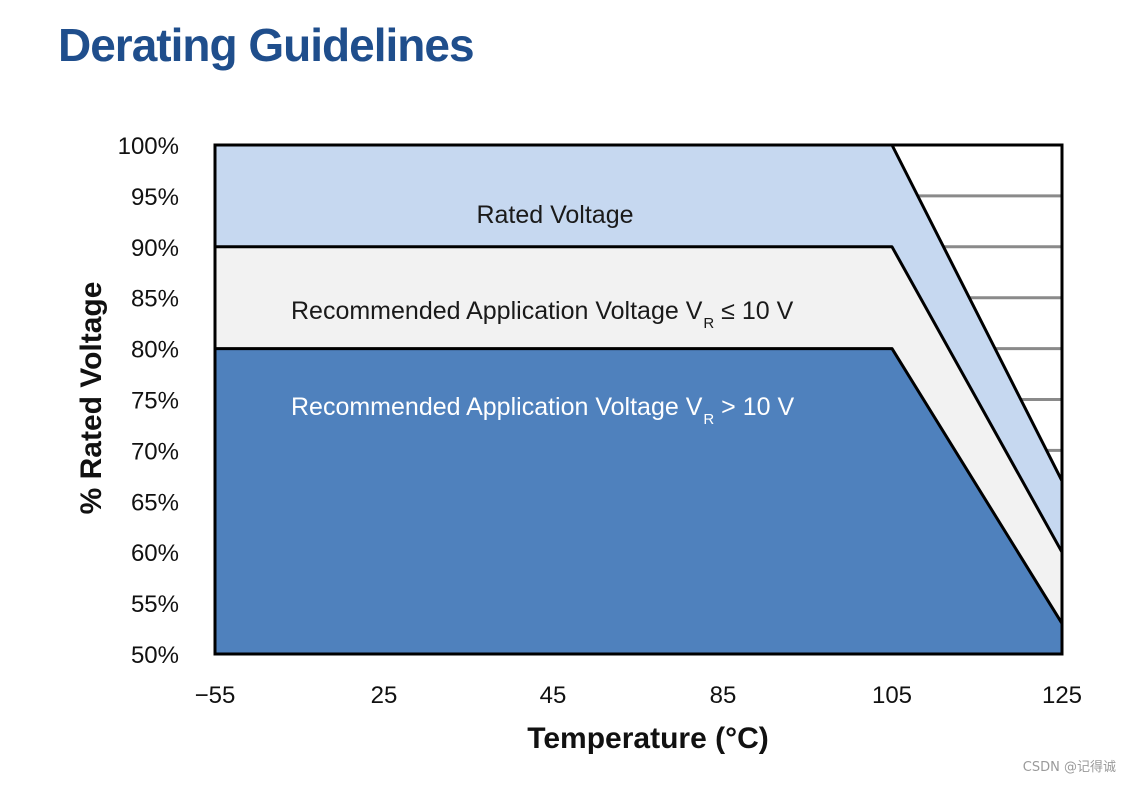  Describe the element at coordinates (723, 695) in the screenshot. I see `x-tick-label: 85` at that location.